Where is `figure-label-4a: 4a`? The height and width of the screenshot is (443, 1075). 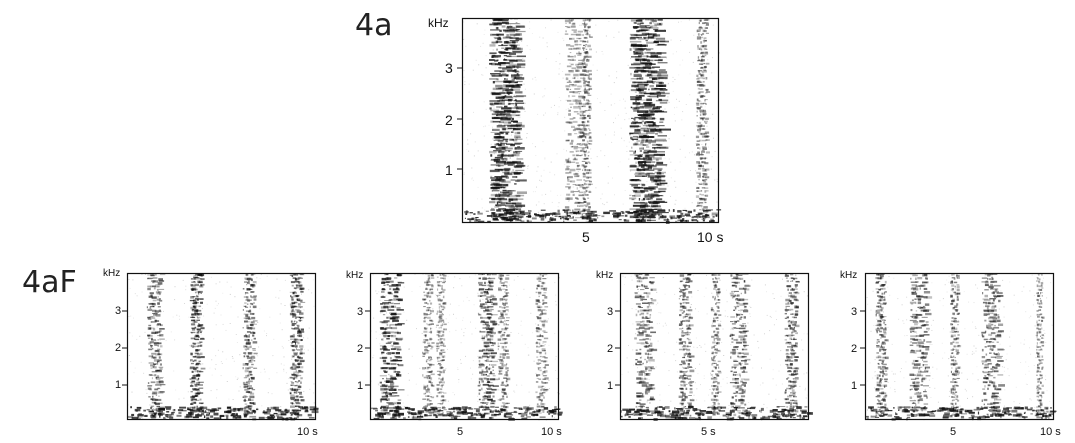
figure-label-4a: 4a is located at coordinates (374, 25).